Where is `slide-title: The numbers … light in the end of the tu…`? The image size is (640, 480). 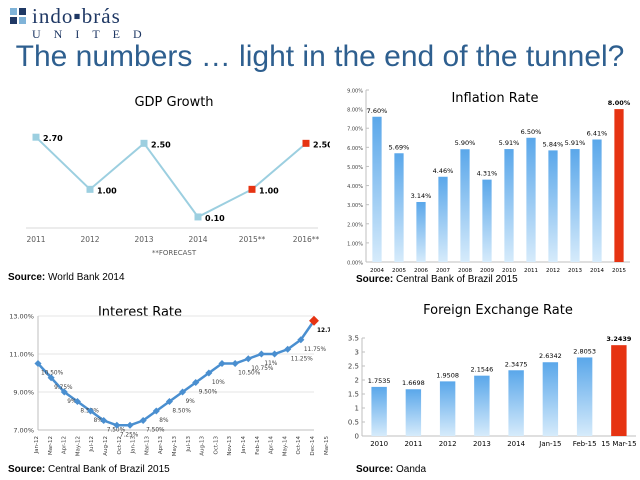 slide-title: The numbers … light in the end of the tu… is located at coordinates (320, 56).